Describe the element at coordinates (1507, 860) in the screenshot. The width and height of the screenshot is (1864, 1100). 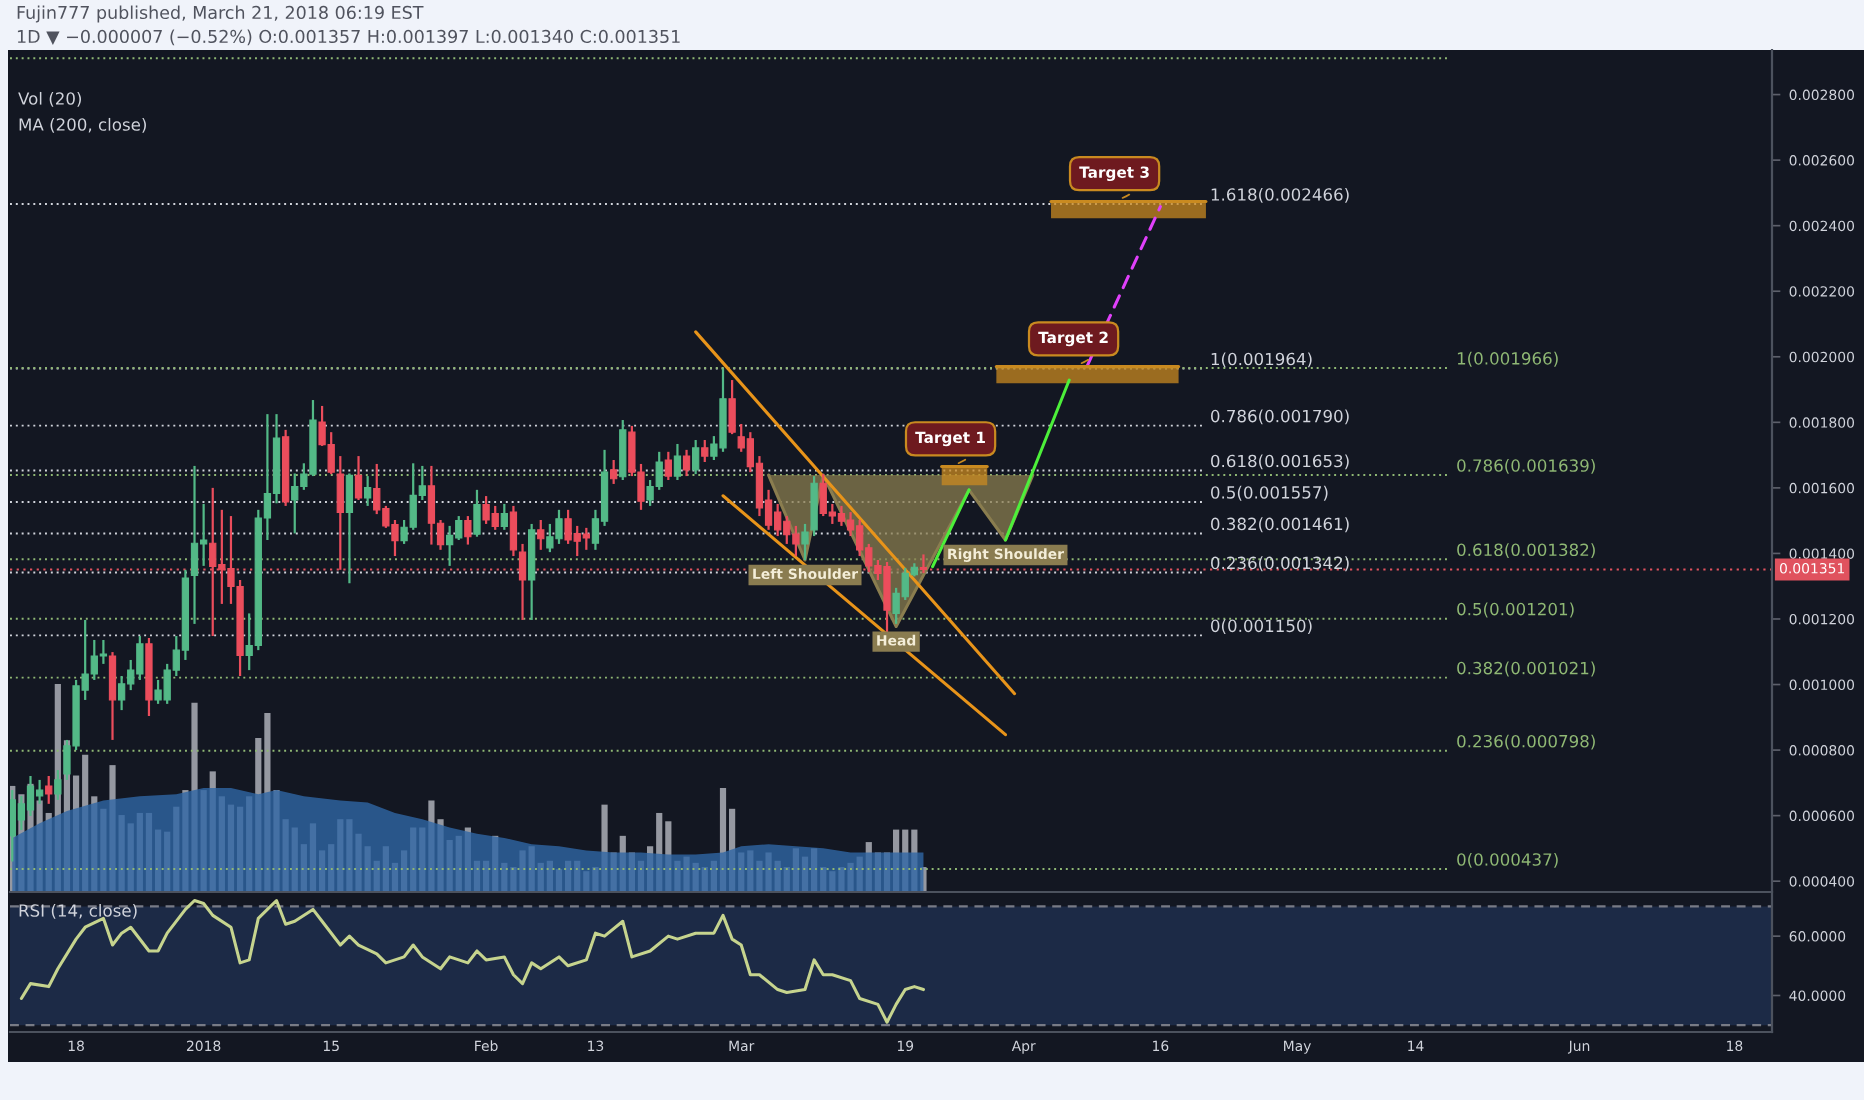
I see `ref-line-label: 0(0.000437)` at that location.